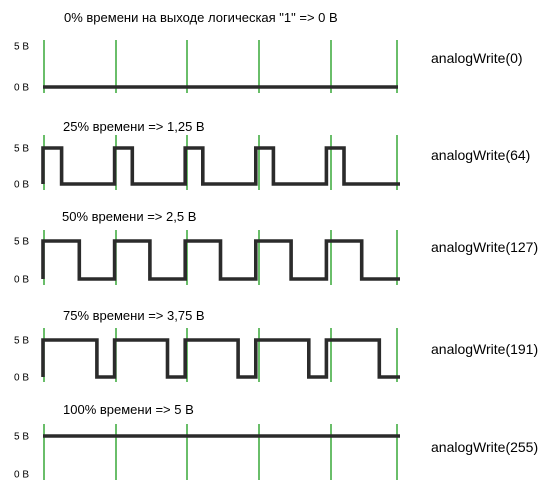 The width and height of the screenshot is (559, 500). What do you see at coordinates (477, 58) in the screenshot?
I see `analogwrite-call: analogWrite(0)` at bounding box center [477, 58].